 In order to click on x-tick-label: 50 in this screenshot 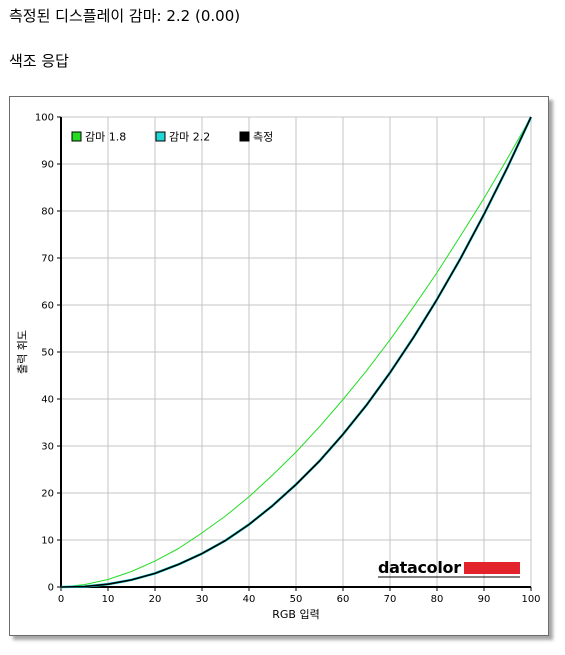, I will do `click(296, 599)`.